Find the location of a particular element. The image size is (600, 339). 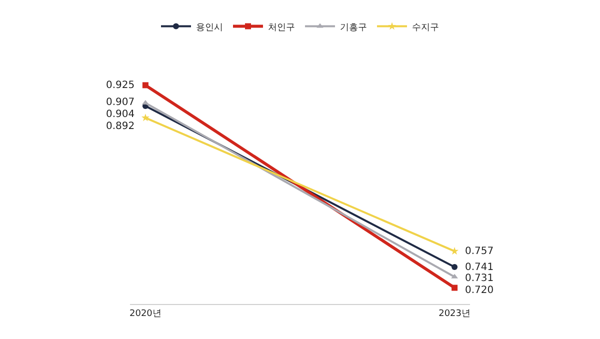

x-tick-label: 2020년 is located at coordinates (145, 313).